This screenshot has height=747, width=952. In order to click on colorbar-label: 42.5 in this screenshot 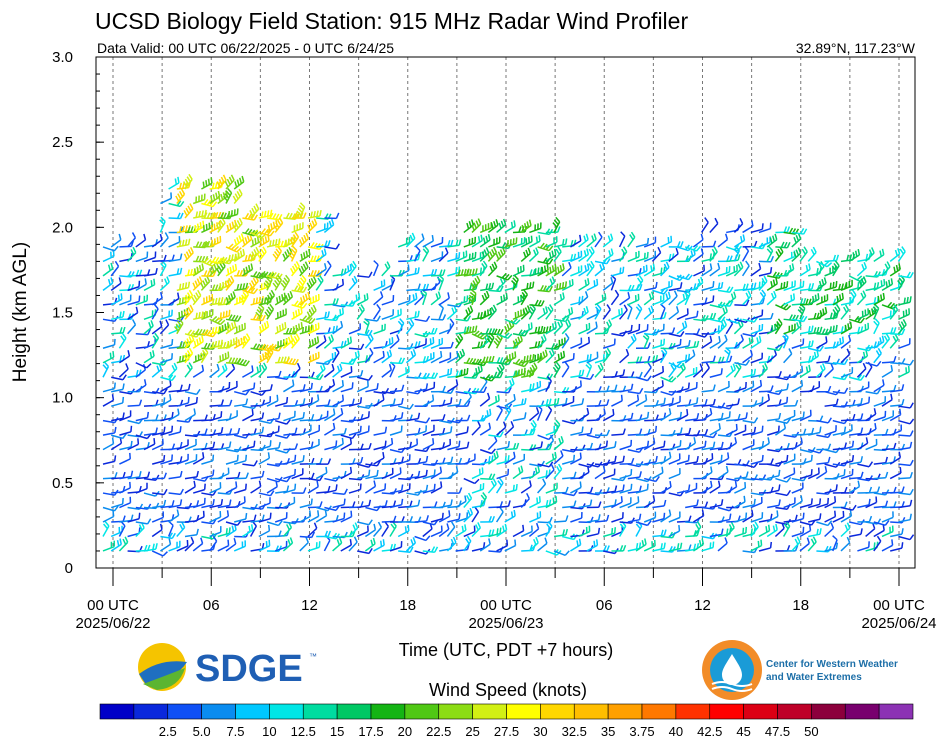, I will do `click(709, 731)`.